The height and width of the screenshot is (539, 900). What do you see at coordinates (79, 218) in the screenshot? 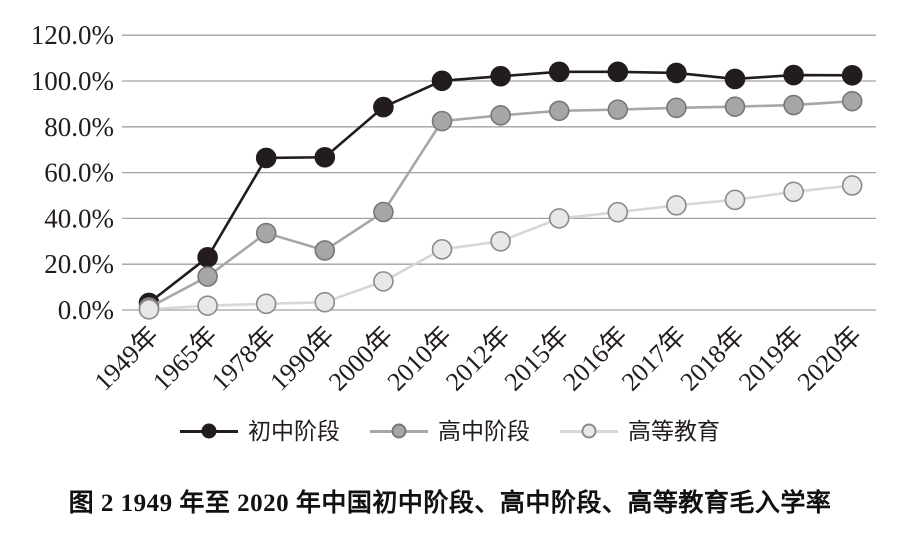
I see `y-axis-tick-label: 40.0%` at bounding box center [79, 218].